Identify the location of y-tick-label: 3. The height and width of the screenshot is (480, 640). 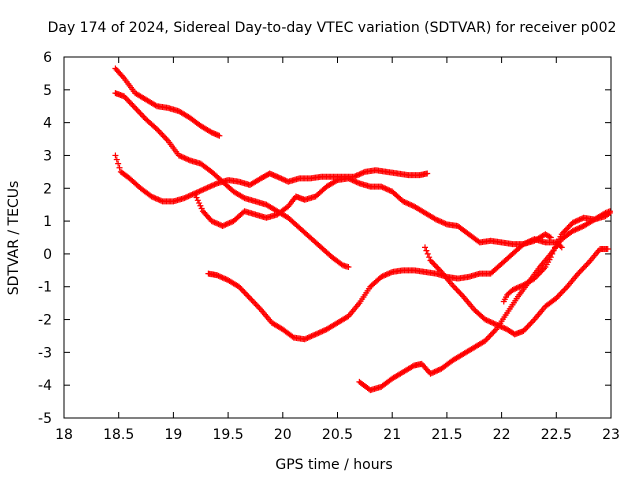
(47, 156).